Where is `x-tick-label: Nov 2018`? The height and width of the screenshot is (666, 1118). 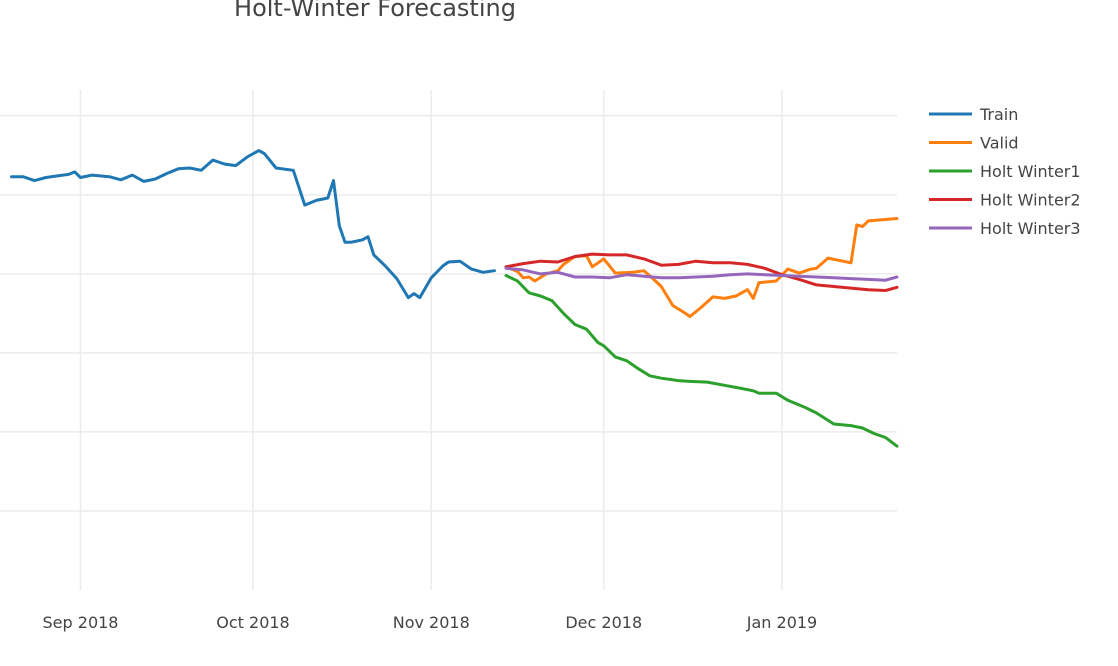
x-tick-label: Nov 2018 is located at coordinates (431, 622).